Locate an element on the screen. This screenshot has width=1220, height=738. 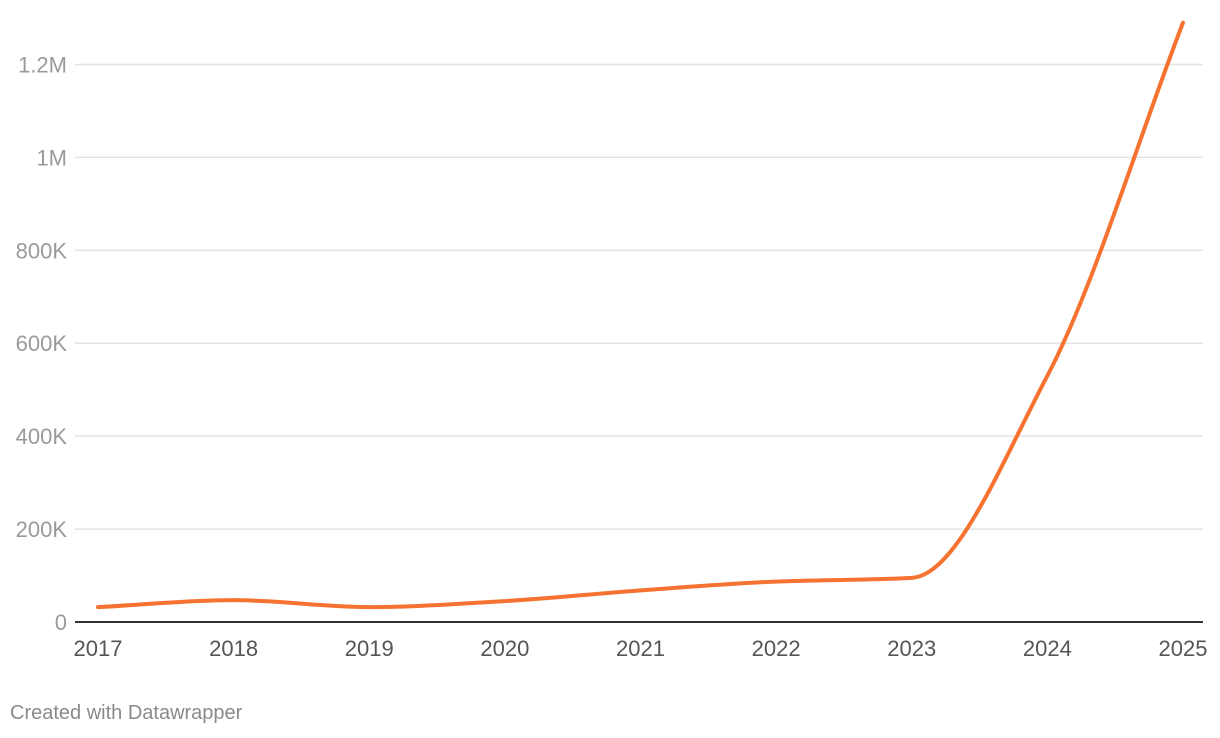
y-tick-label-400k: 400K is located at coordinates (42, 436).